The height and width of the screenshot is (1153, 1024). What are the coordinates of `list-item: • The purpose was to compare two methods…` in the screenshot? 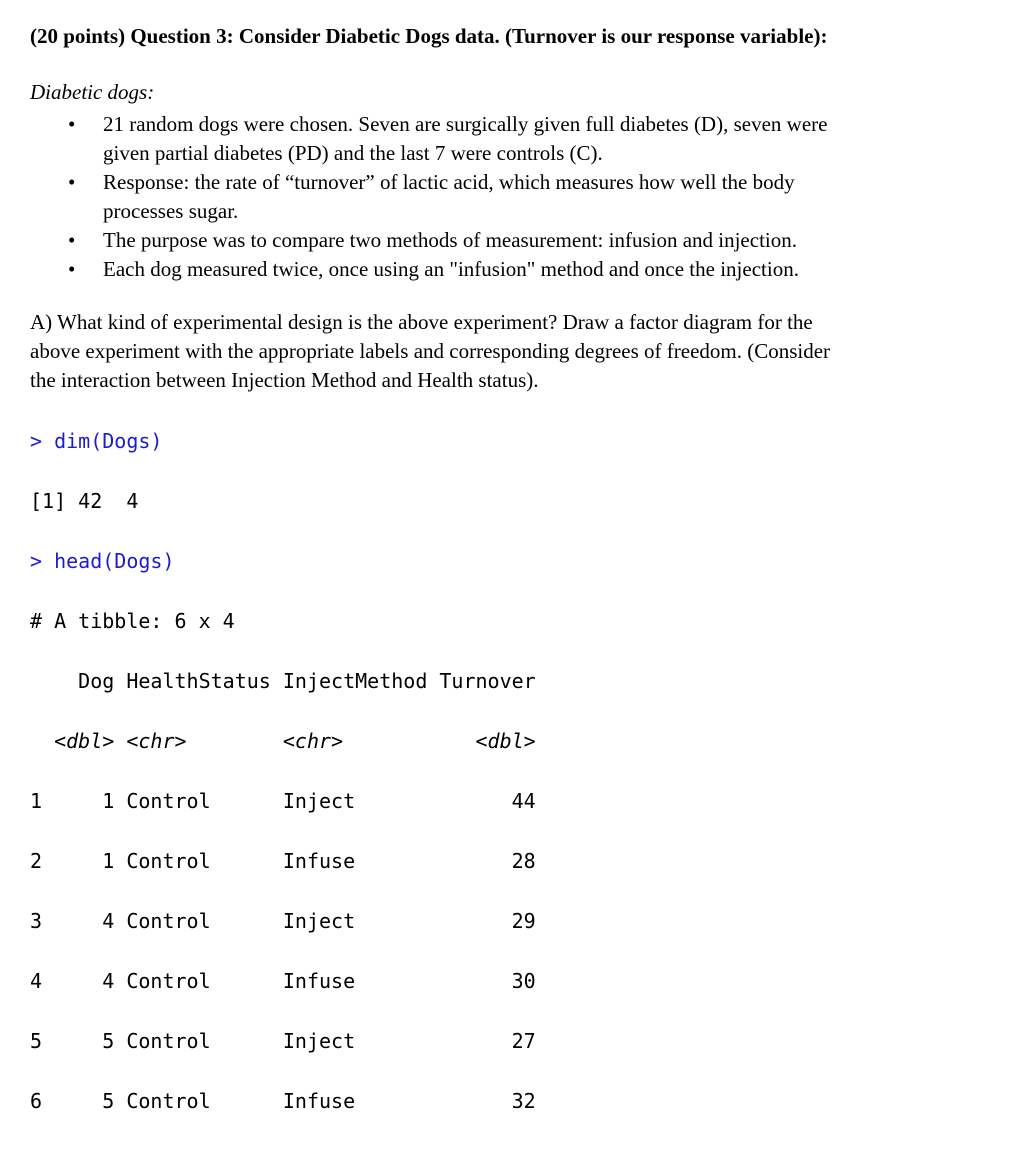 It's located at (517, 240).